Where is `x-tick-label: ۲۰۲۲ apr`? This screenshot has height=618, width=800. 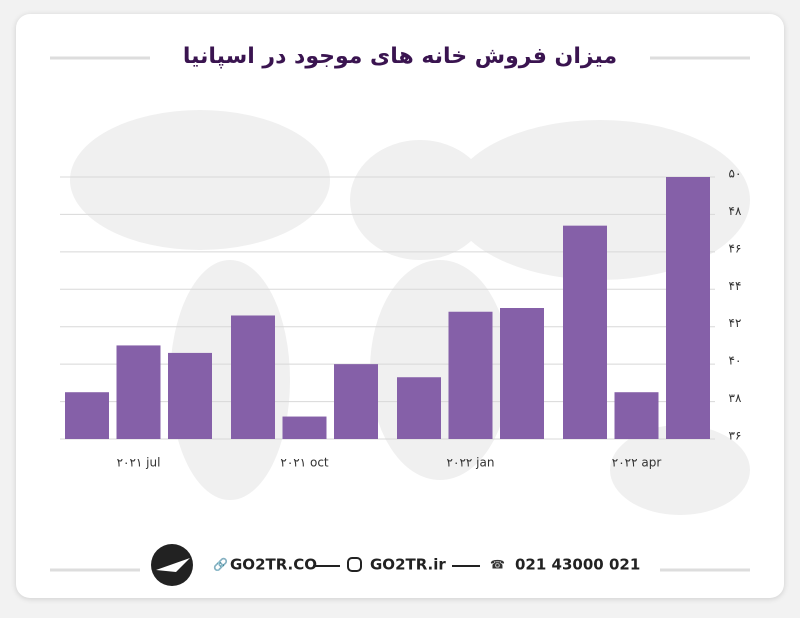 x-tick-label: ۲۰۲۲ apr is located at coordinates (637, 463).